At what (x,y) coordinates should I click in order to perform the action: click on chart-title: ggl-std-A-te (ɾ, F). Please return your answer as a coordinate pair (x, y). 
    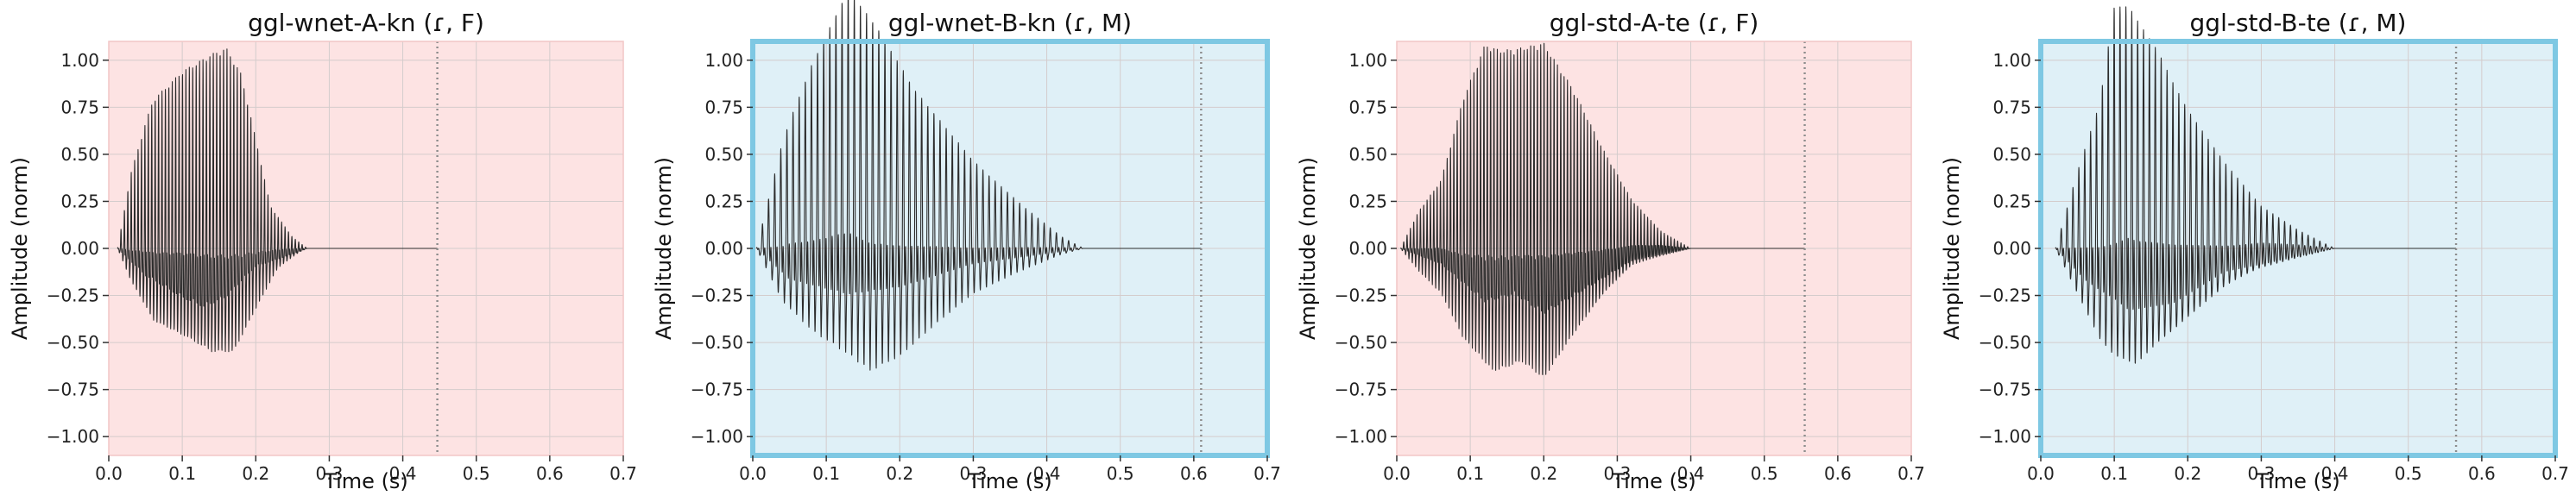
    Looking at the image, I should click on (1654, 23).